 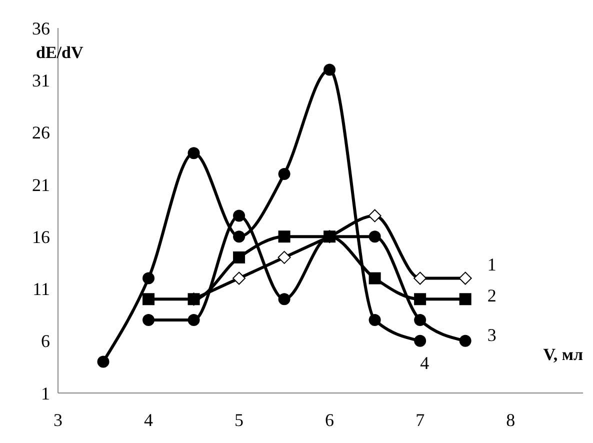 I want to click on y-tick-label: 26, so click(x=41, y=132).